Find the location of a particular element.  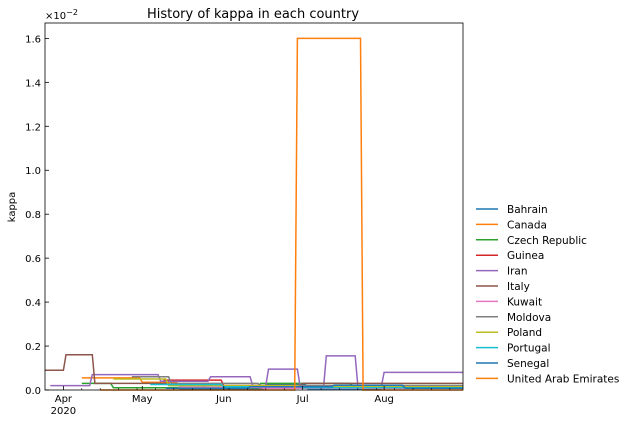

y-axis-multiplier-base: ×10 is located at coordinates (55, 16).